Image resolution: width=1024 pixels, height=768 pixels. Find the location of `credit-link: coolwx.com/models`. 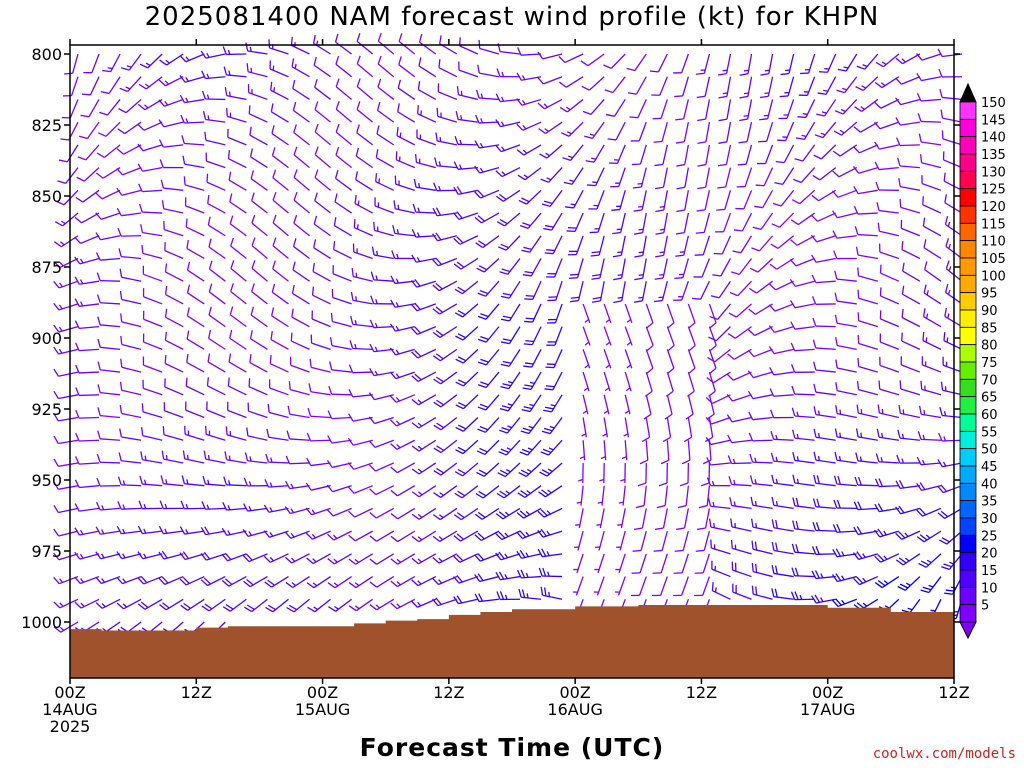

credit-link: coolwx.com/models is located at coordinates (944, 754).